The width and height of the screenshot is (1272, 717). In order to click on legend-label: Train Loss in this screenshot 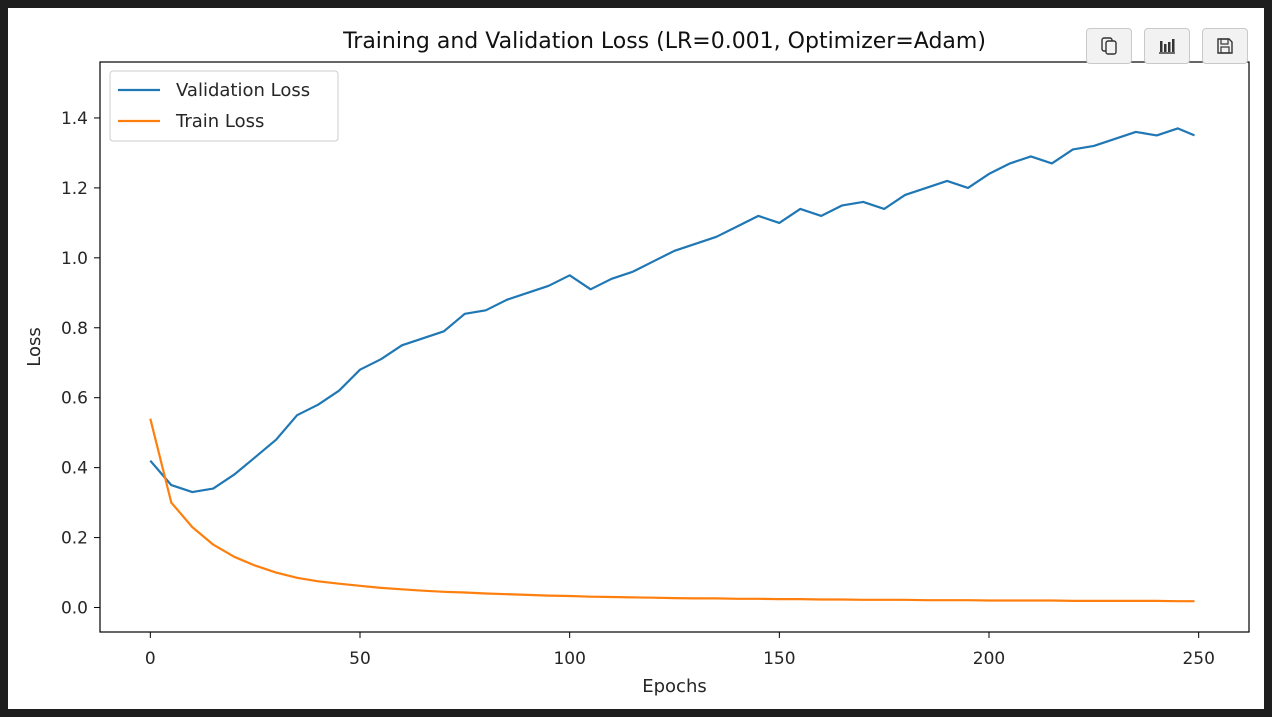, I will do `click(219, 121)`.